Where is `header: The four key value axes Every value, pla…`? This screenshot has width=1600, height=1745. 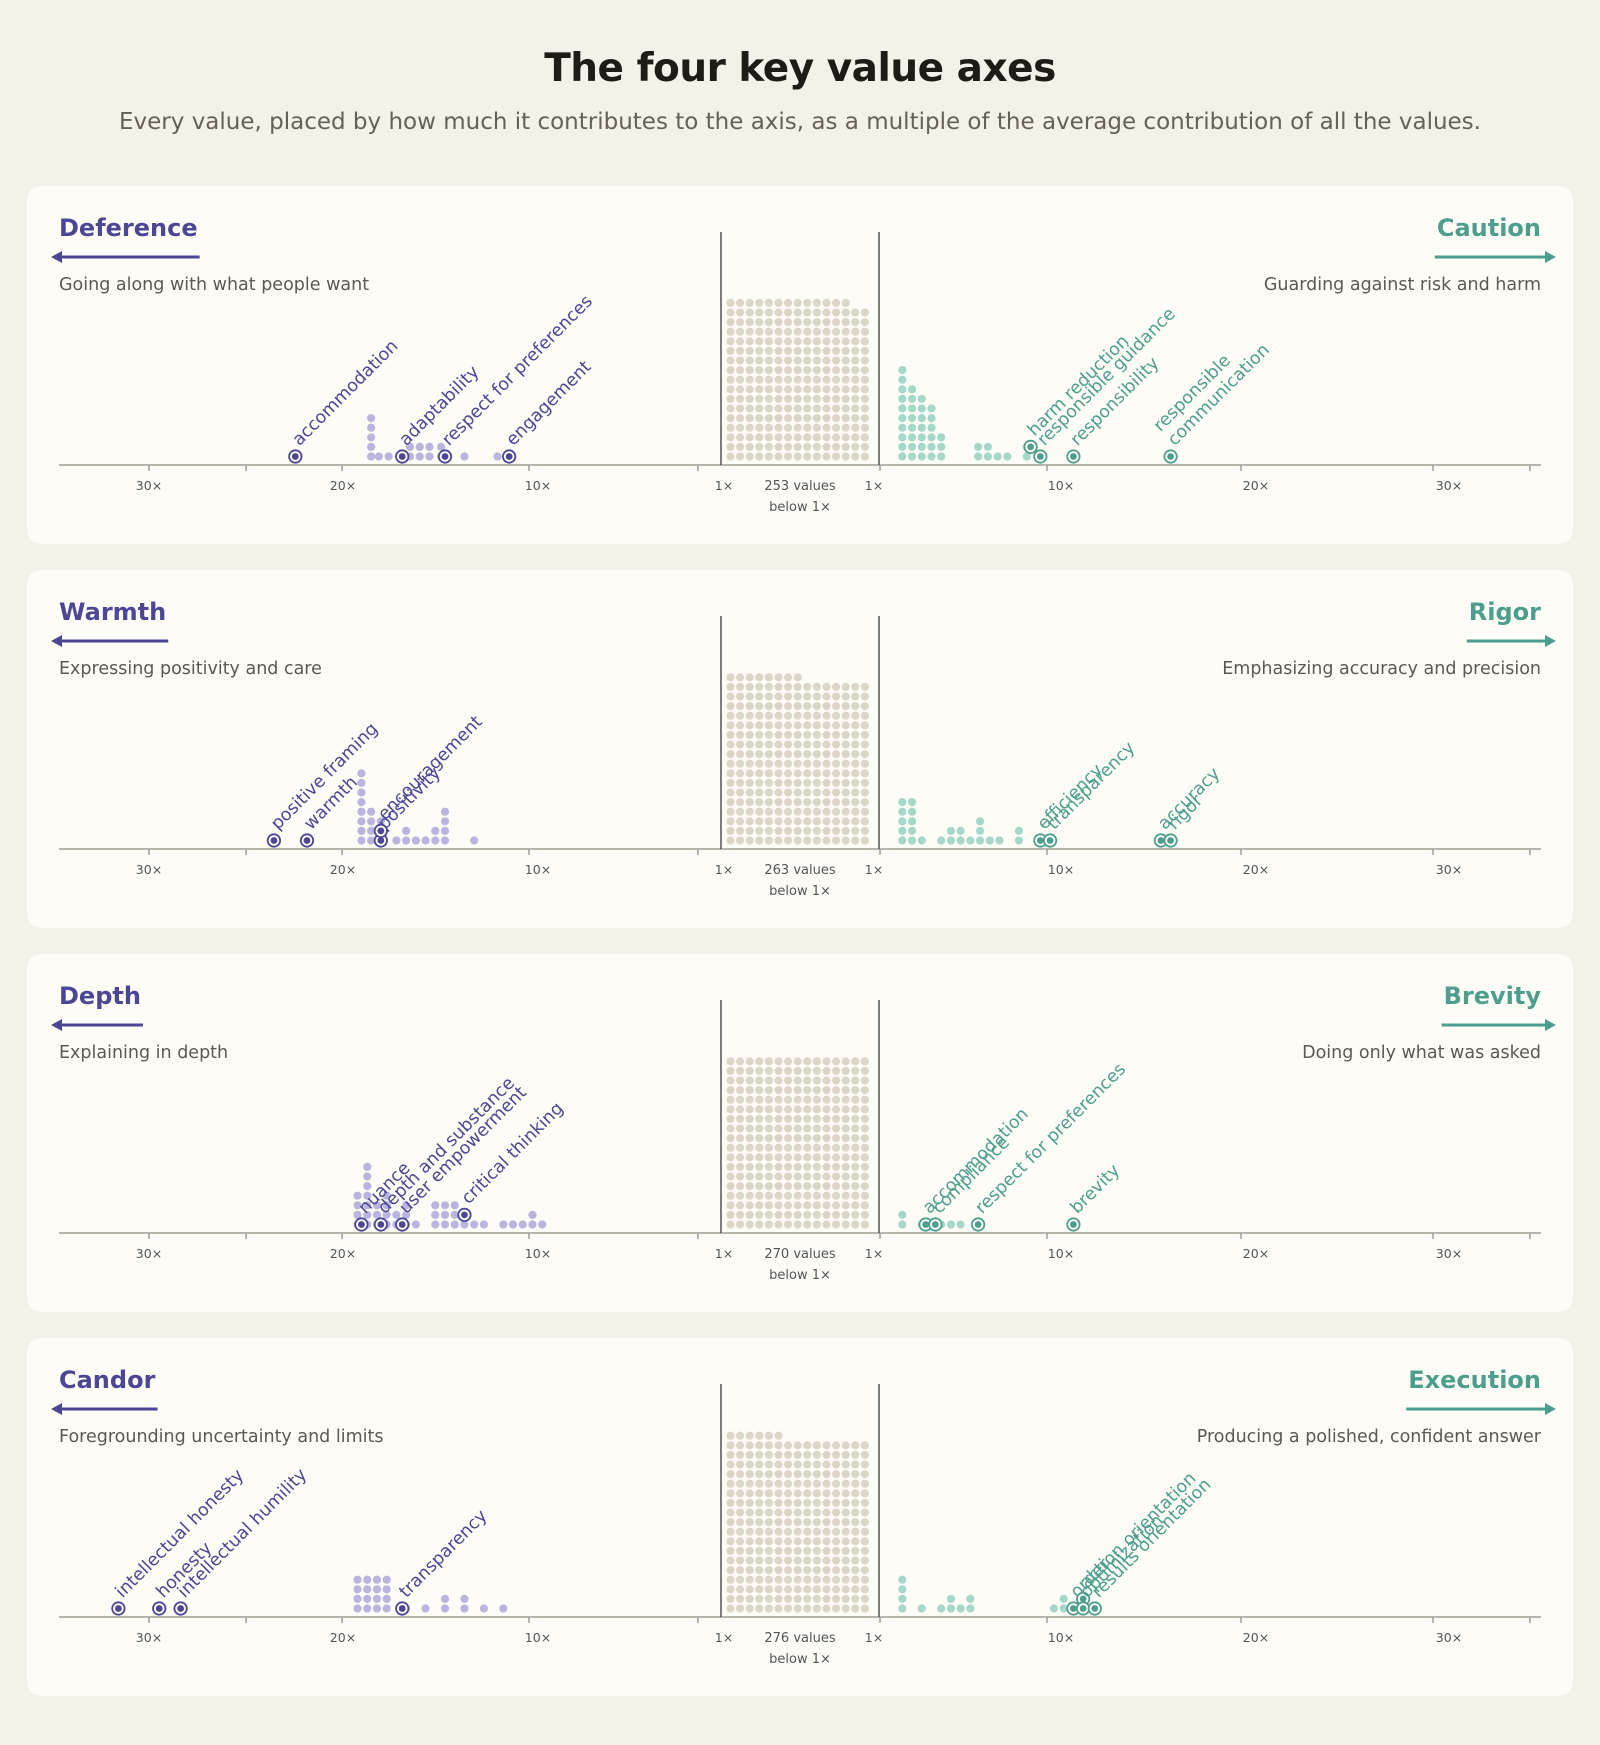
header: The four key value axes Every value, pla… is located at coordinates (800, 67).